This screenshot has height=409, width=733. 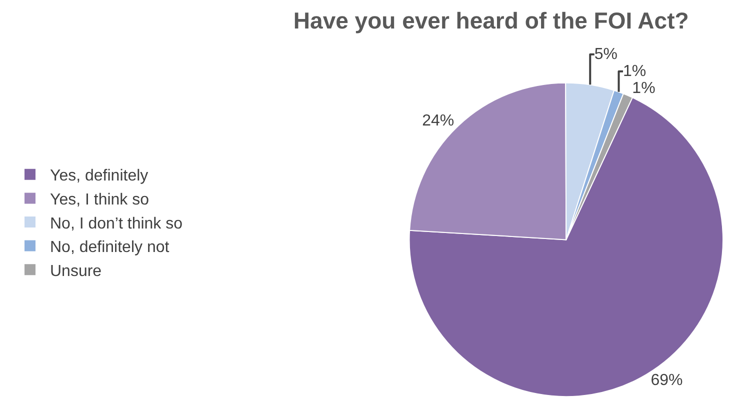 I want to click on data-label: 5%, so click(x=606, y=54).